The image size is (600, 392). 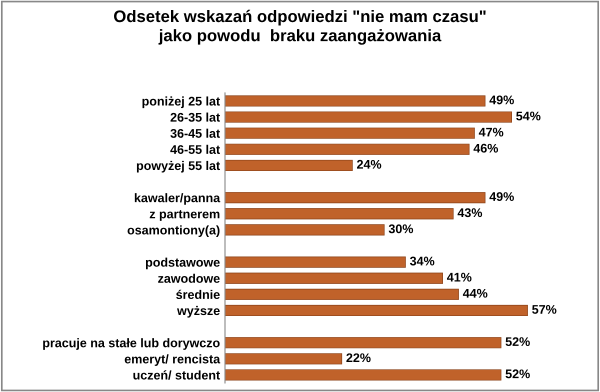 What do you see at coordinates (470, 213) in the screenshot?
I see `data-label: 43%` at bounding box center [470, 213].